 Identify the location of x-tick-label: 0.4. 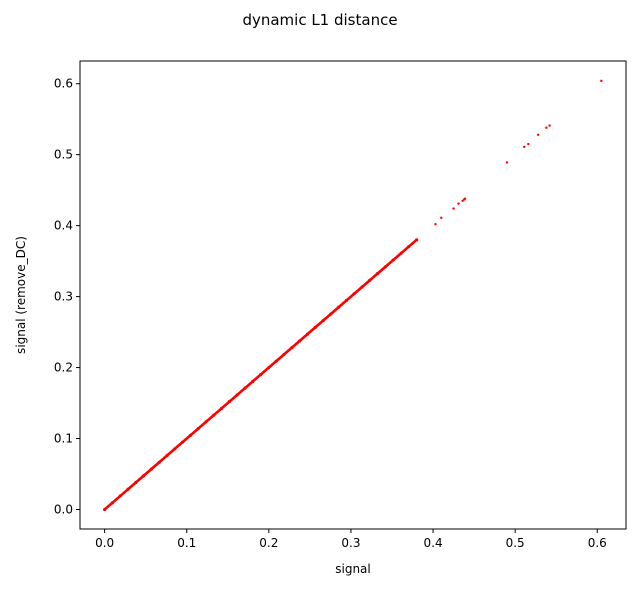
(433, 543).